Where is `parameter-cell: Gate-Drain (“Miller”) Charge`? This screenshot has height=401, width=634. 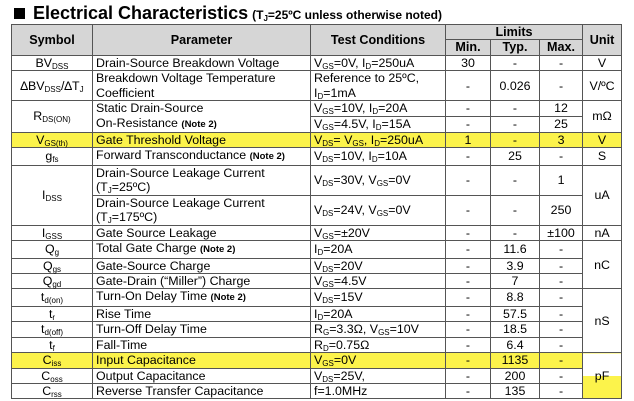
parameter-cell: Gate-Drain (“Miller”) Charge is located at coordinates (201, 281).